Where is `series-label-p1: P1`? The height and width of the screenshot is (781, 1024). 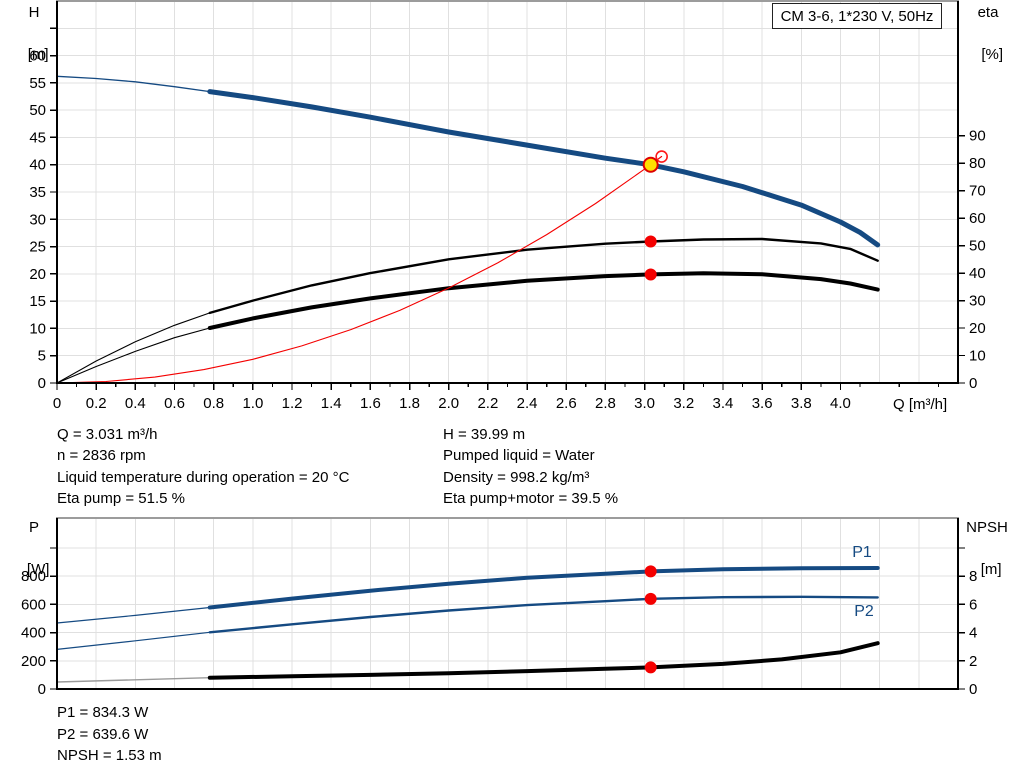 series-label-p1: P1 is located at coordinates (862, 552).